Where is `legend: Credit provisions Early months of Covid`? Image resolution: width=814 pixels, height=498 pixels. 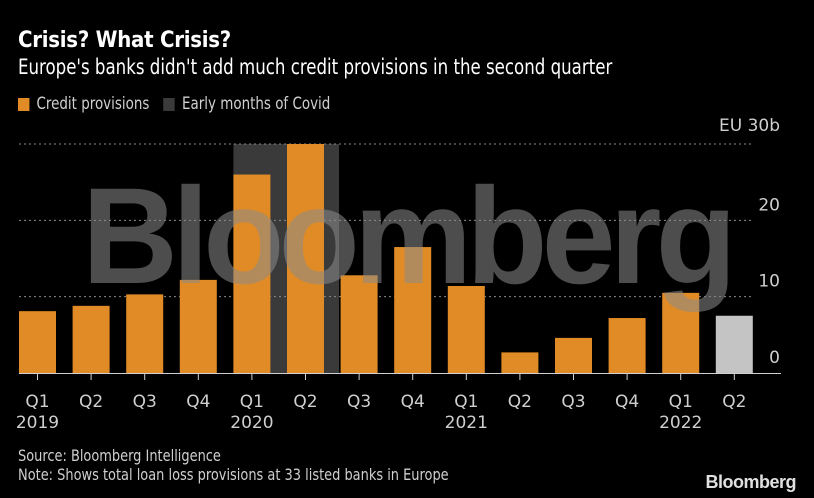
legend: Credit provisions Early months of Covid is located at coordinates (181, 104).